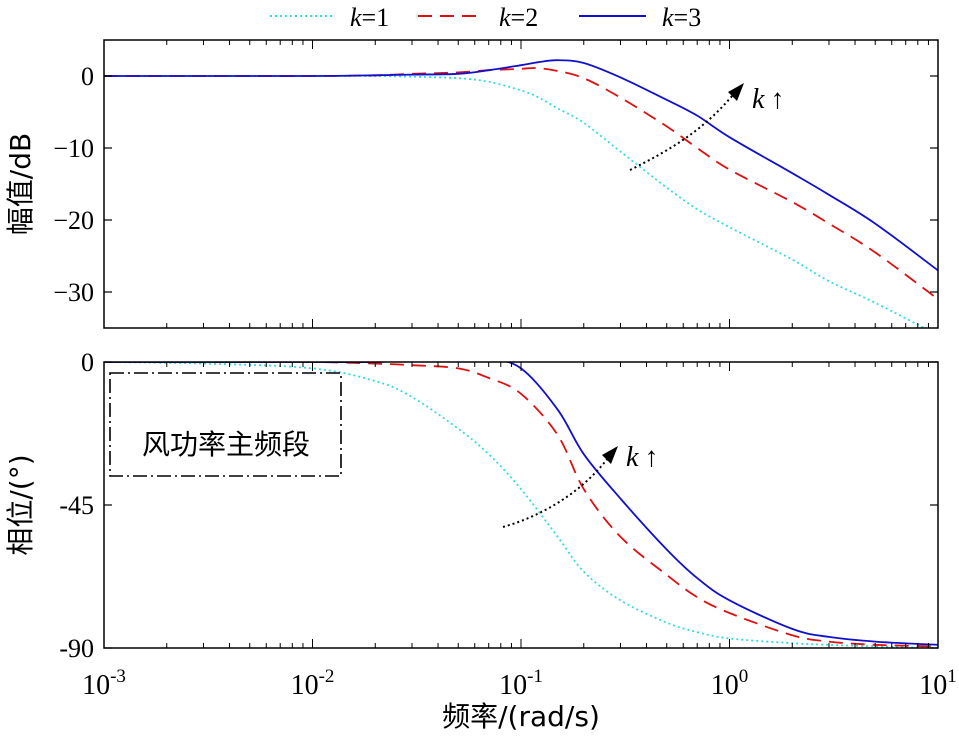  Describe the element at coordinates (87, 76) in the screenshot. I see `magnitude-ytick-label: 0` at that location.